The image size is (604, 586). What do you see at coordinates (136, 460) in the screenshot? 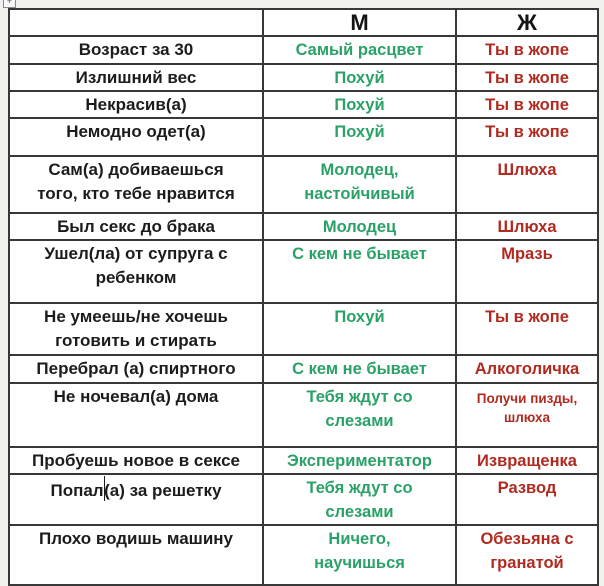
I see `situation-cell: Пробуешь новое в сексе` at bounding box center [136, 460].